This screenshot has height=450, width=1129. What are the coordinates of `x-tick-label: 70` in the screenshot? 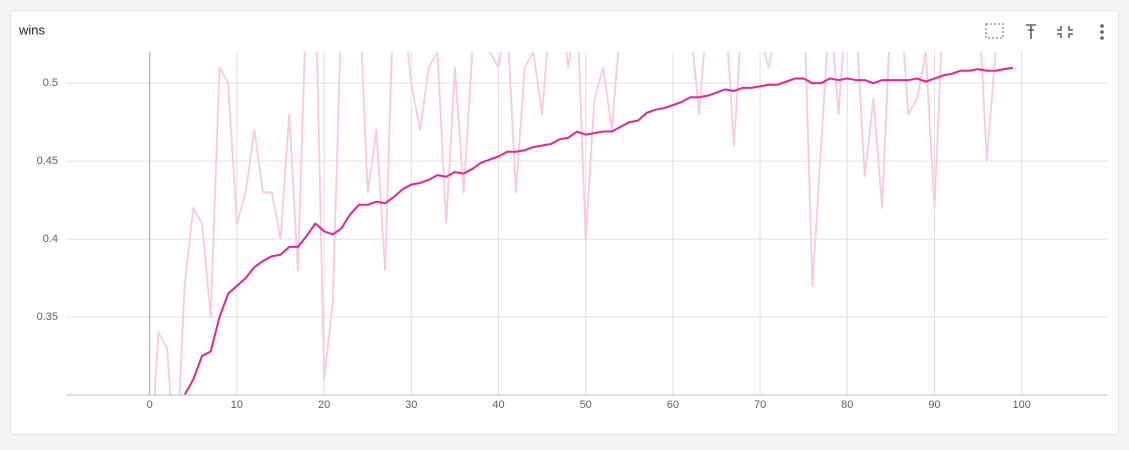 It's located at (760, 405).